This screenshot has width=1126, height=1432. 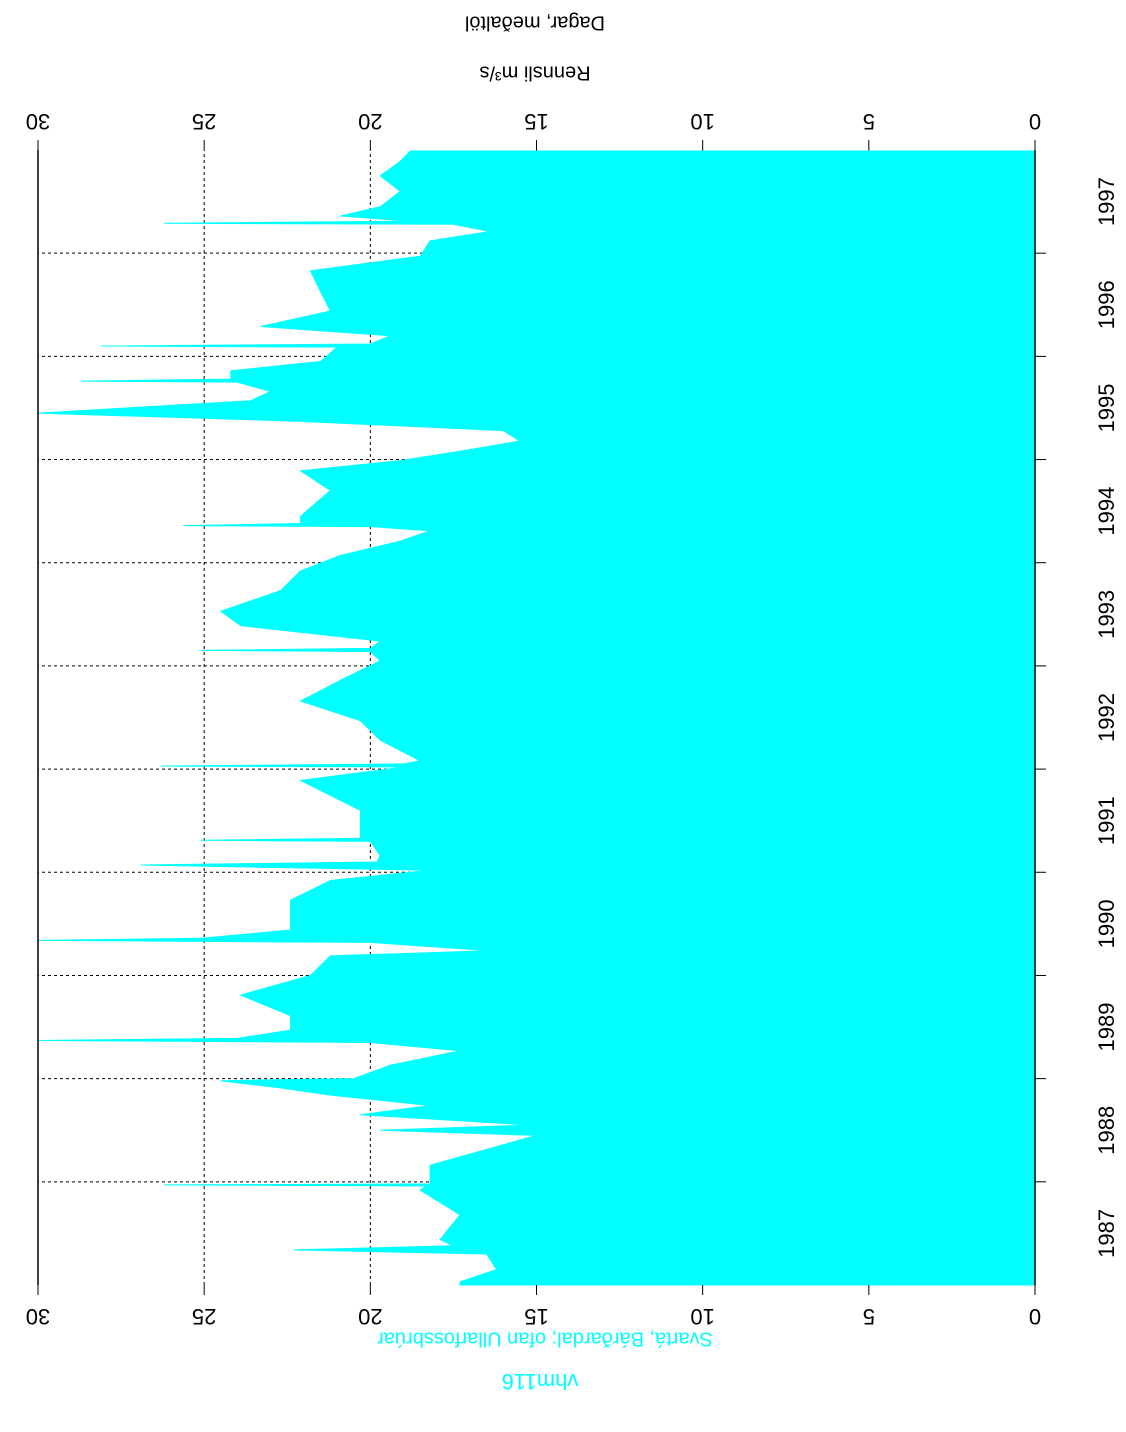 I want to click on year-label: 1993, so click(x=1106, y=614).